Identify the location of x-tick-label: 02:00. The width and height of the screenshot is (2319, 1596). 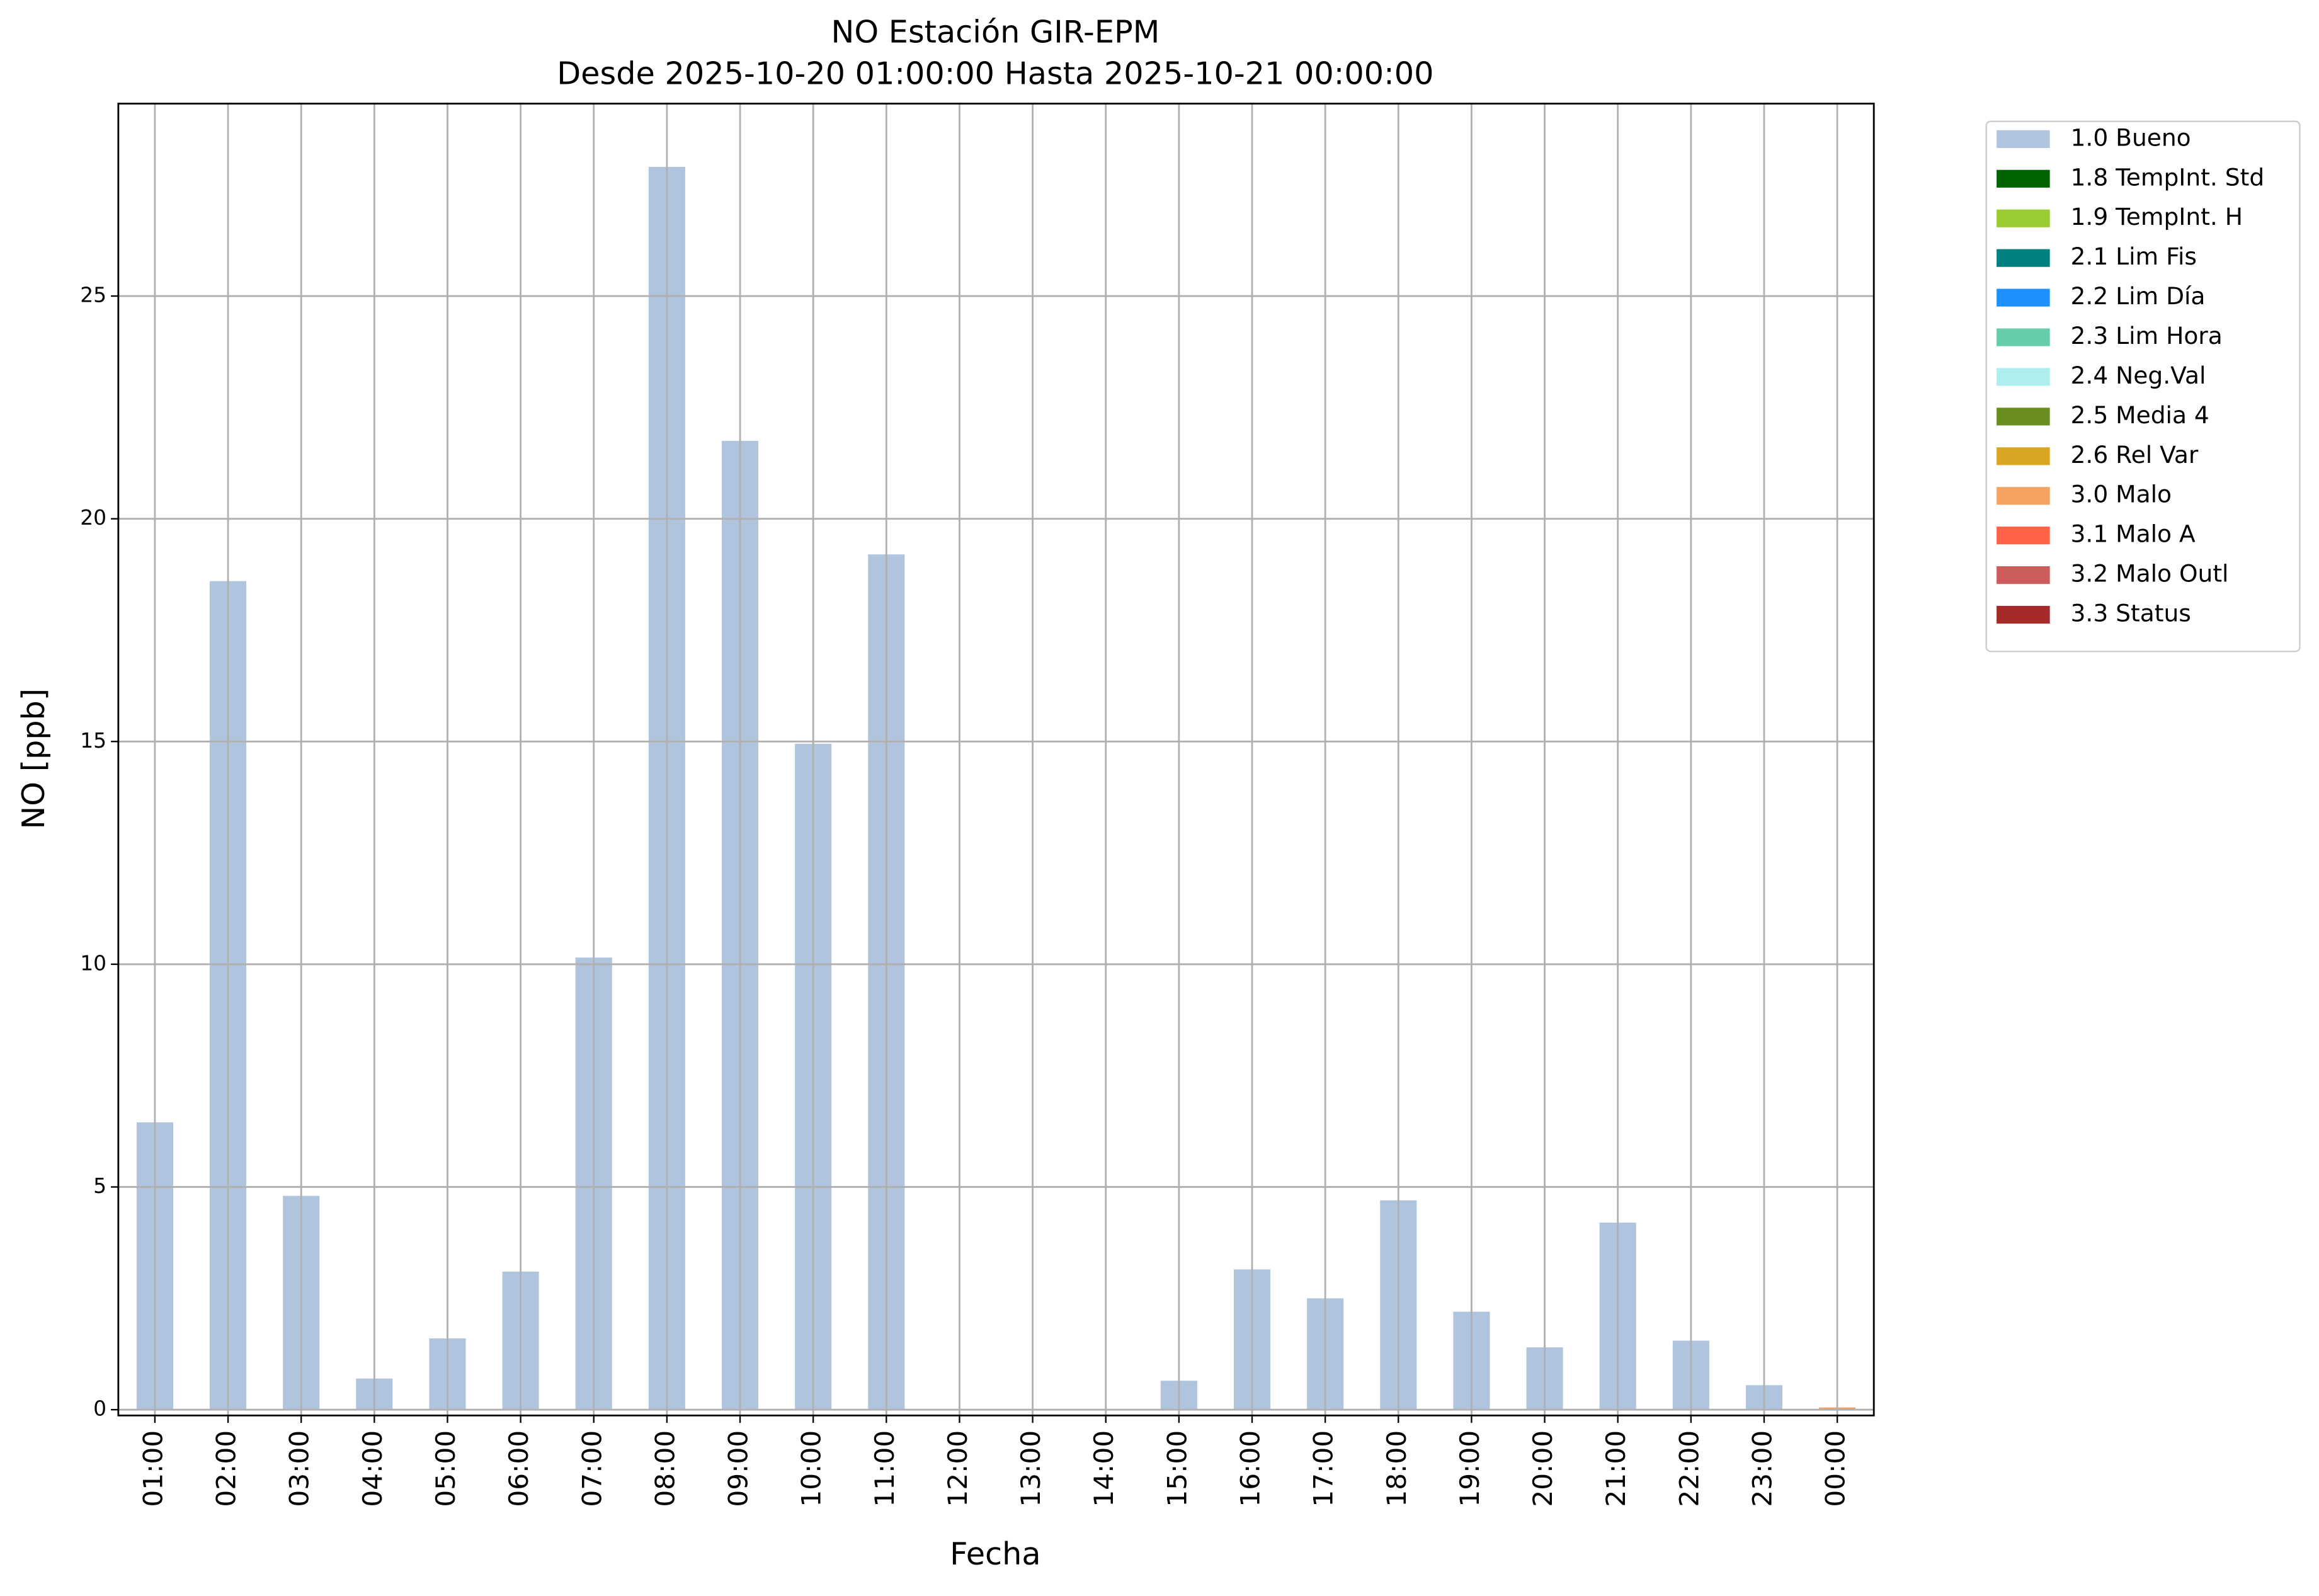
(226, 1468).